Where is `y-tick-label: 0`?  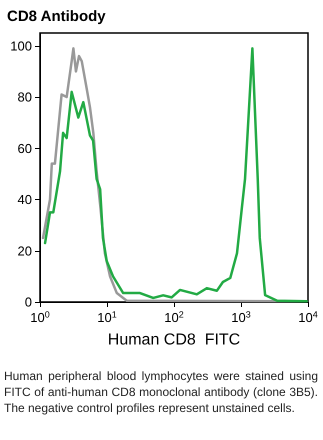
y-tick-label: 0 is located at coordinates (28, 302).